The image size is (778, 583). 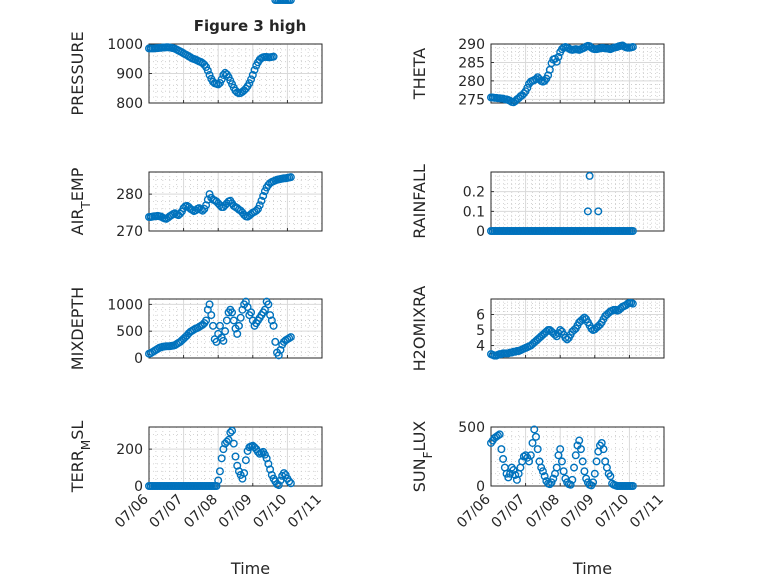 I want to click on y-axis-label: MIXDEPTH, so click(x=77, y=328).